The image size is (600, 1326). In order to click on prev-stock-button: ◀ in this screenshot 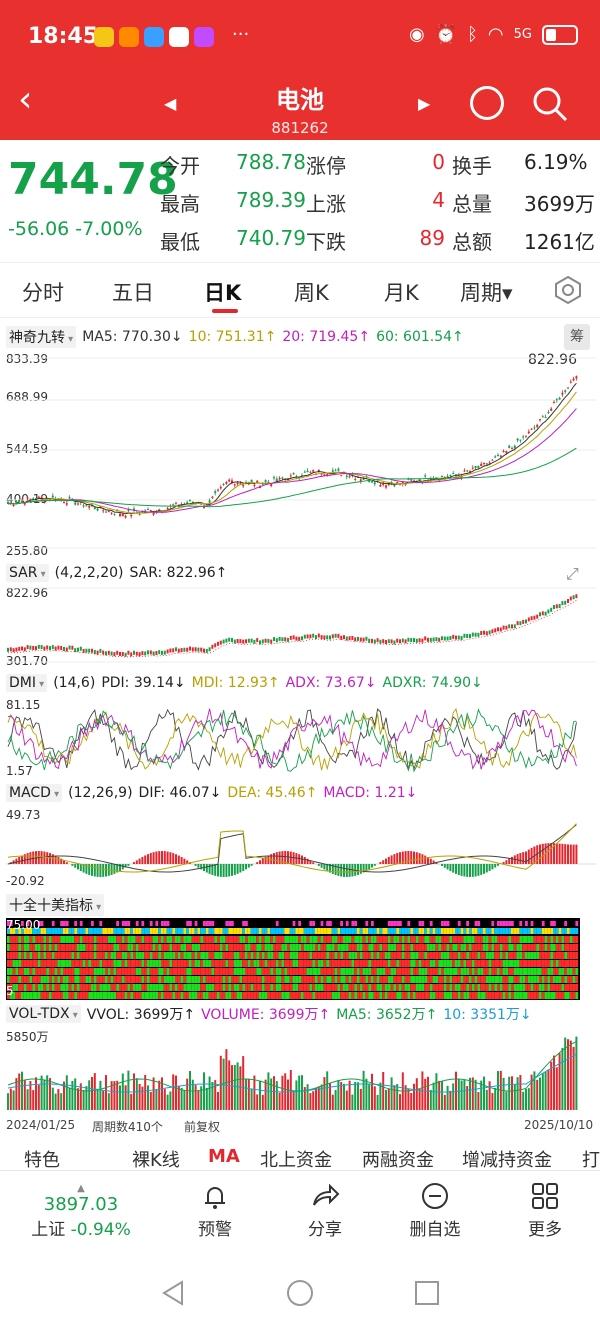, I will do `click(170, 103)`.